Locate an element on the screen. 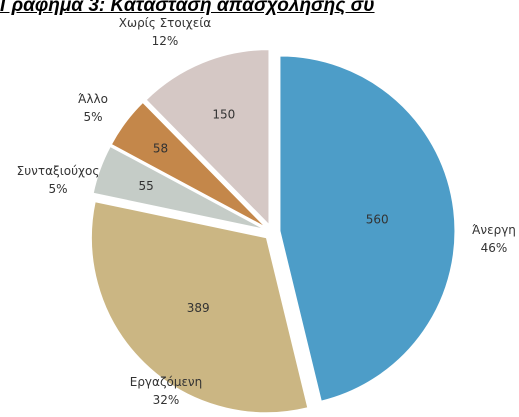 The image size is (519, 417). slice-value-label-αλλο: 58 is located at coordinates (160, 149).